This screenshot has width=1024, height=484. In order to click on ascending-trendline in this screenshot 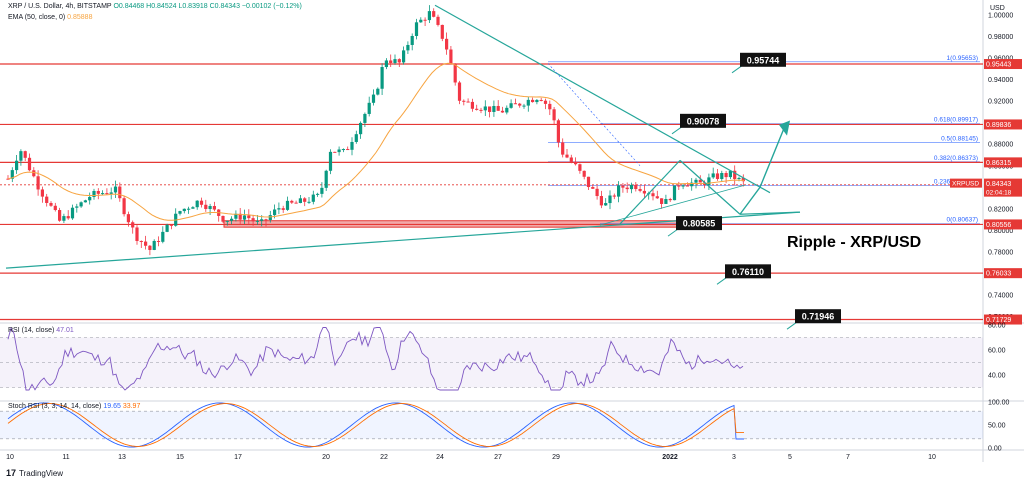, I will do `click(403, 240)`.